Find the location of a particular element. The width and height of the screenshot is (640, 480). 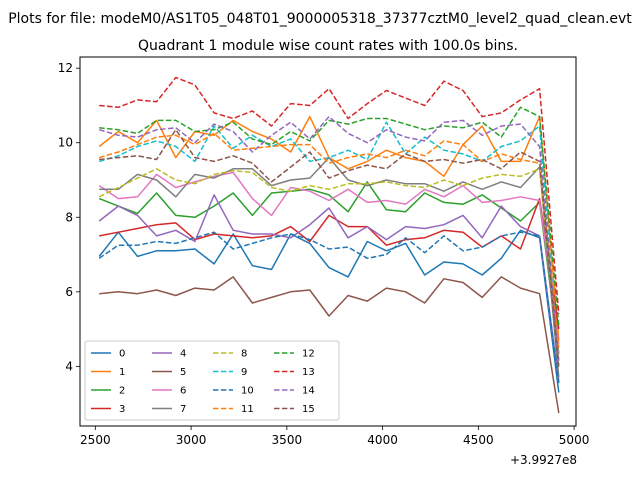

y-tick-label-3: 10 is located at coordinates (65, 143).